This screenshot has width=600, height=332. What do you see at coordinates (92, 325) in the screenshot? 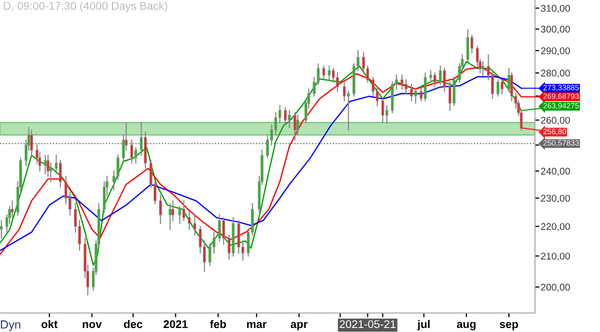
I see `x-tick-label: nov` at bounding box center [92, 325].